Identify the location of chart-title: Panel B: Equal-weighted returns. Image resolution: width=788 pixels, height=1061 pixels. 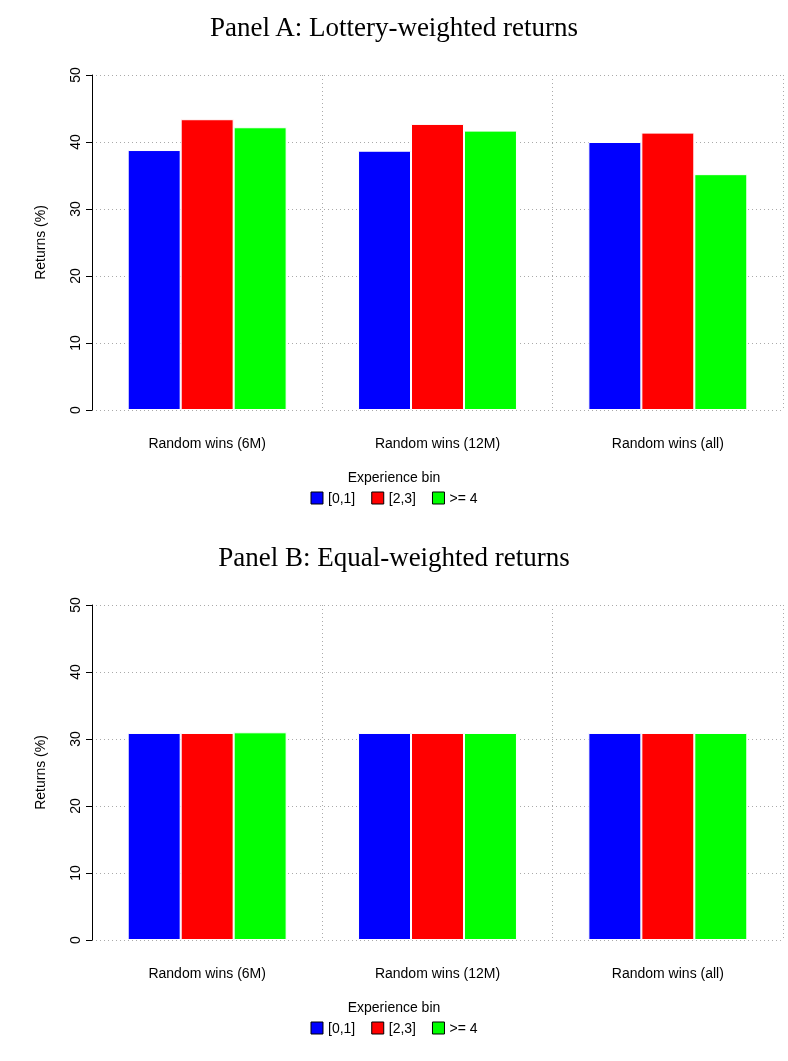
(394, 556).